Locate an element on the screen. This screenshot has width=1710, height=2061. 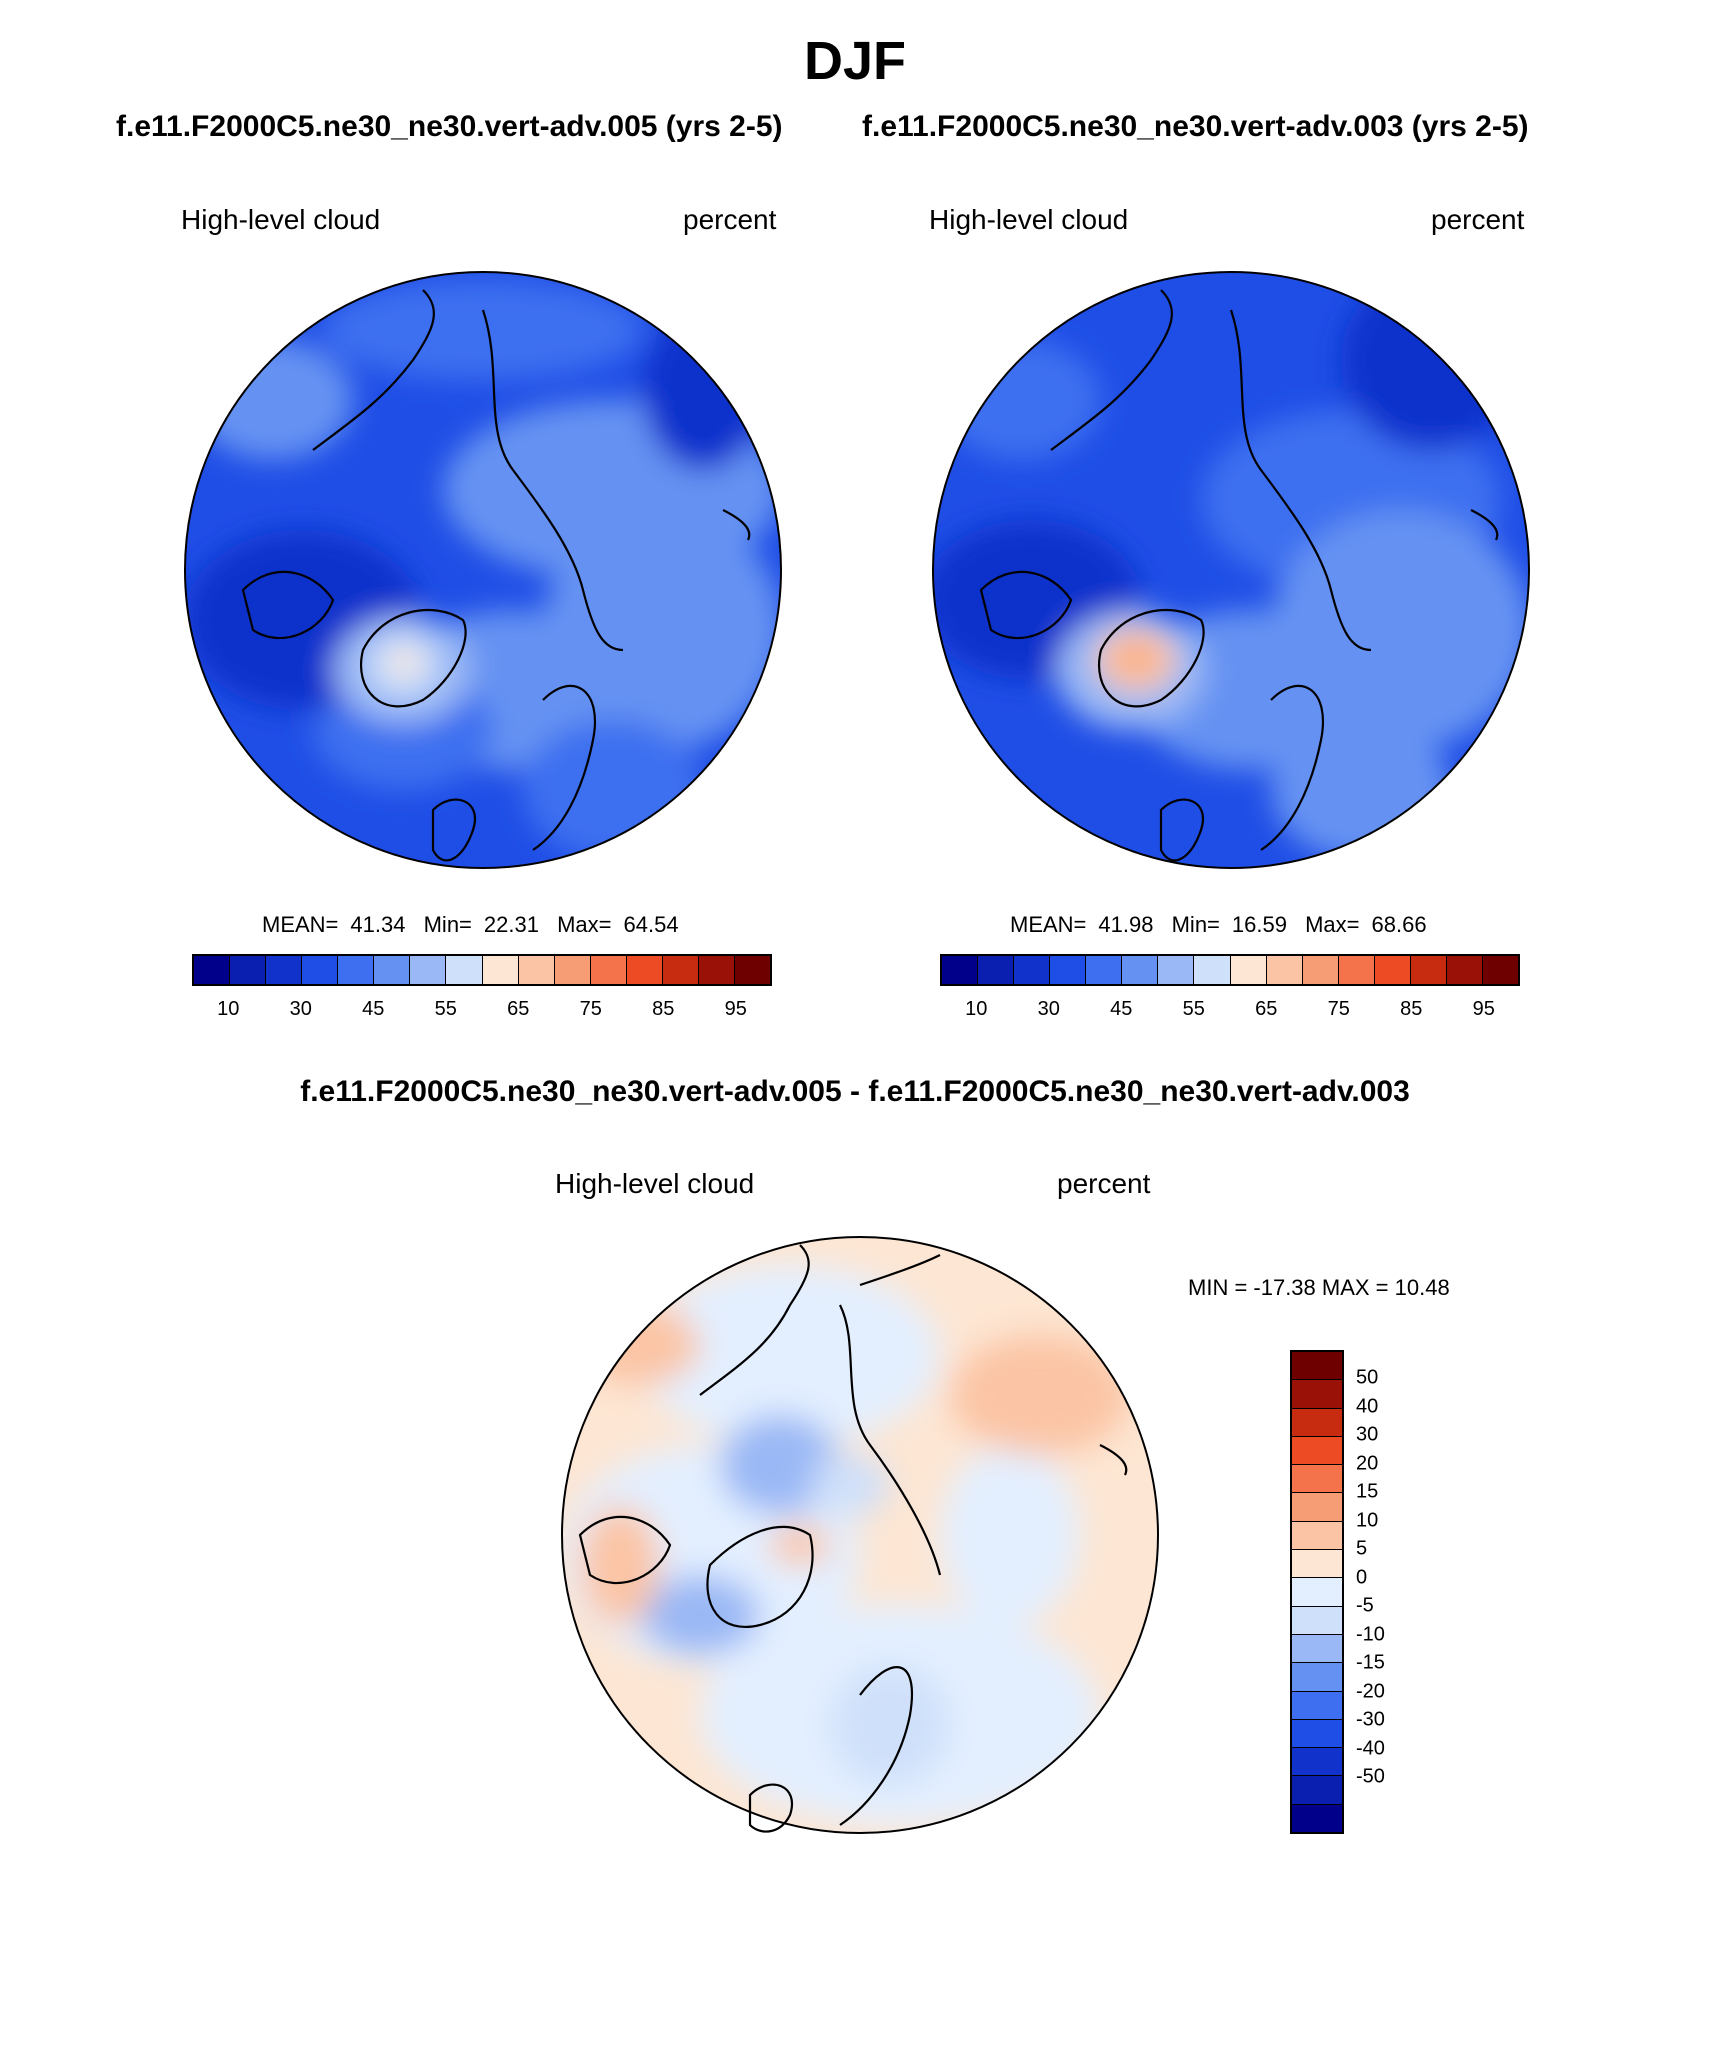
panel-2-polar-map is located at coordinates (1231, 570).